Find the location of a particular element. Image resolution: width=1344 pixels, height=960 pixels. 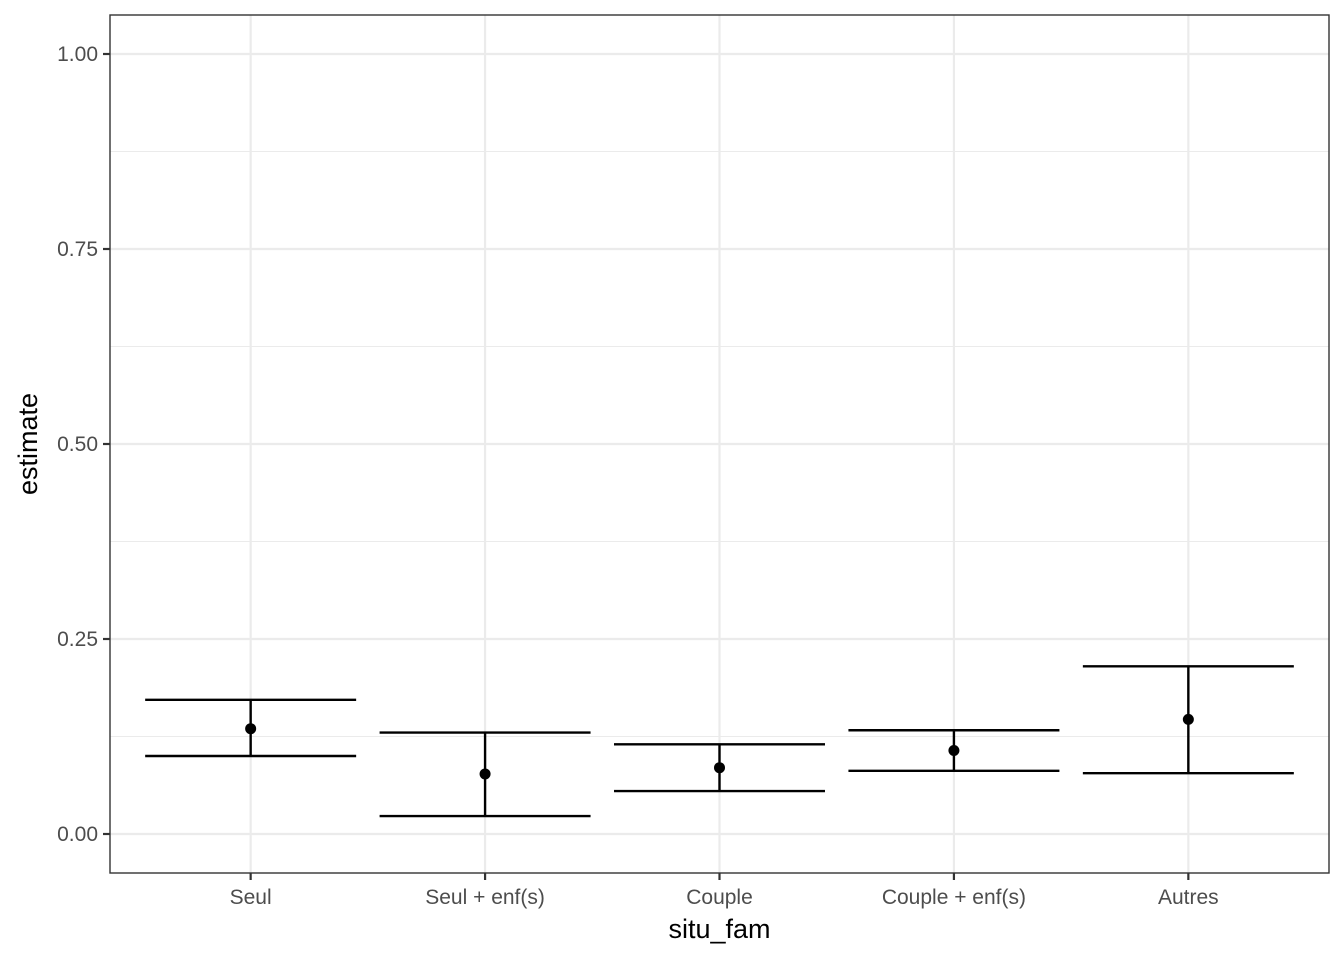

x-tick-label: Couple + enf(s) is located at coordinates (954, 897).